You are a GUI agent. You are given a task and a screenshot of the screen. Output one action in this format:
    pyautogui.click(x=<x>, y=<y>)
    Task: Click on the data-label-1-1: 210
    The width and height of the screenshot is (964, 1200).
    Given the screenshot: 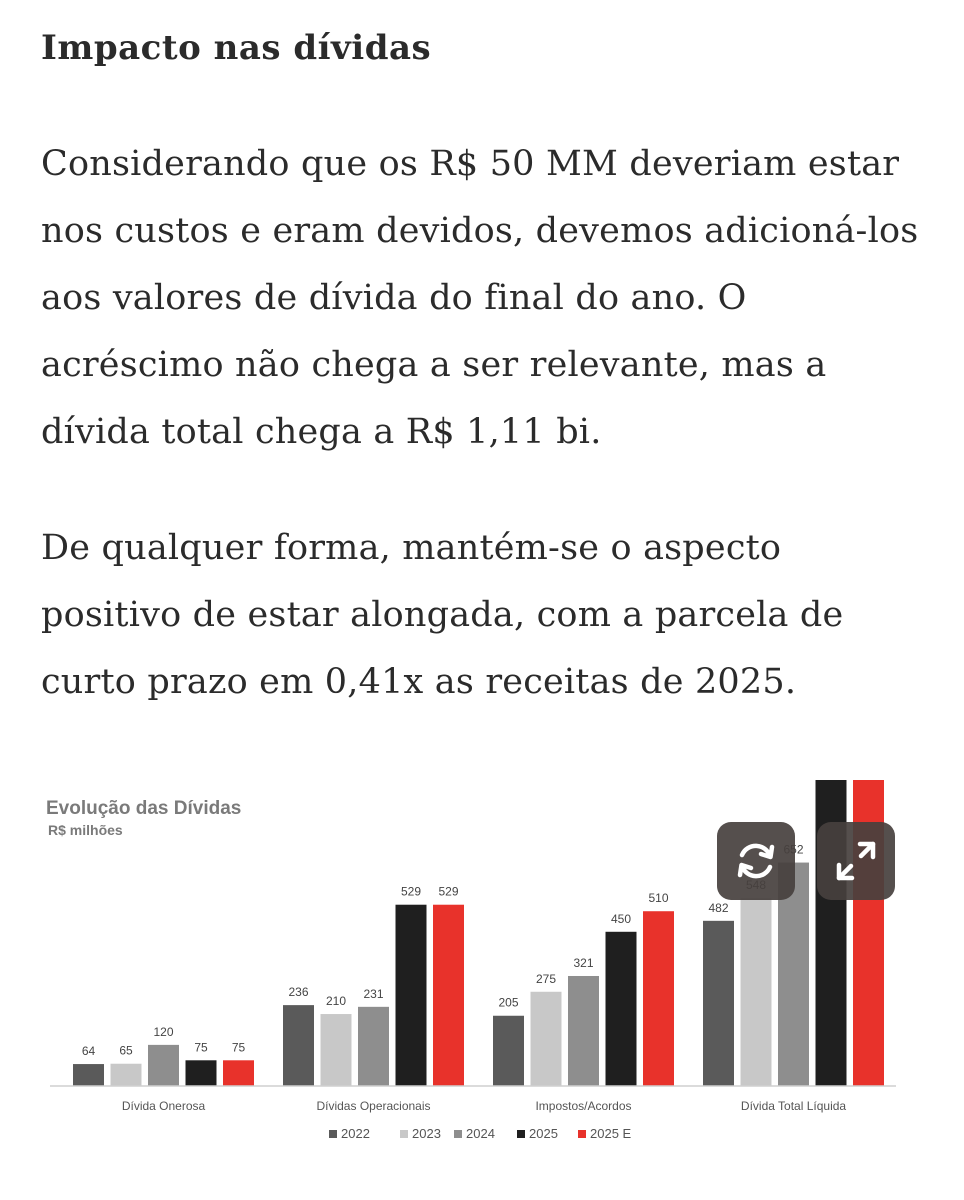 What is the action you would take?
    pyautogui.click(x=336, y=1001)
    